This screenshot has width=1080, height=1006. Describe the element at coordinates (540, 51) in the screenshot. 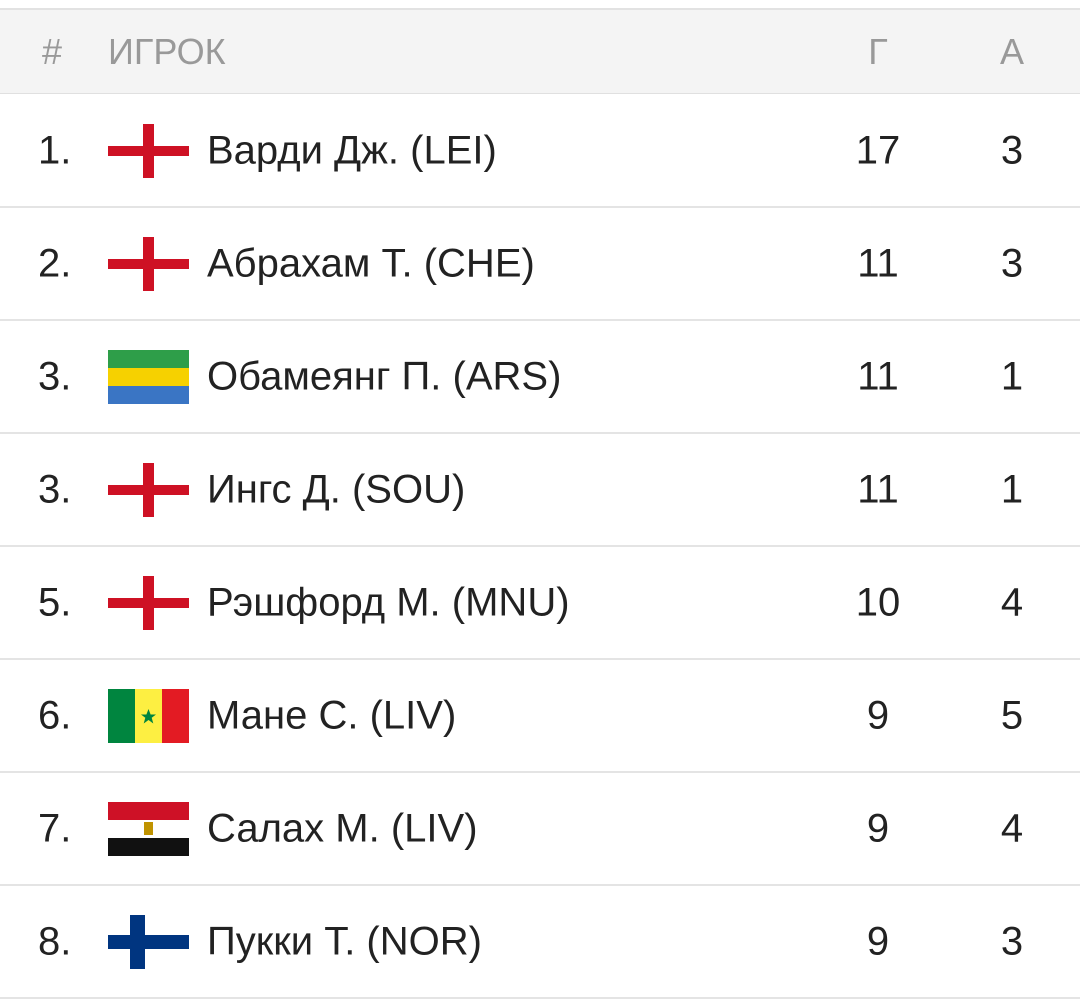

I see `table-header: # ИГРОК Г А` at that location.